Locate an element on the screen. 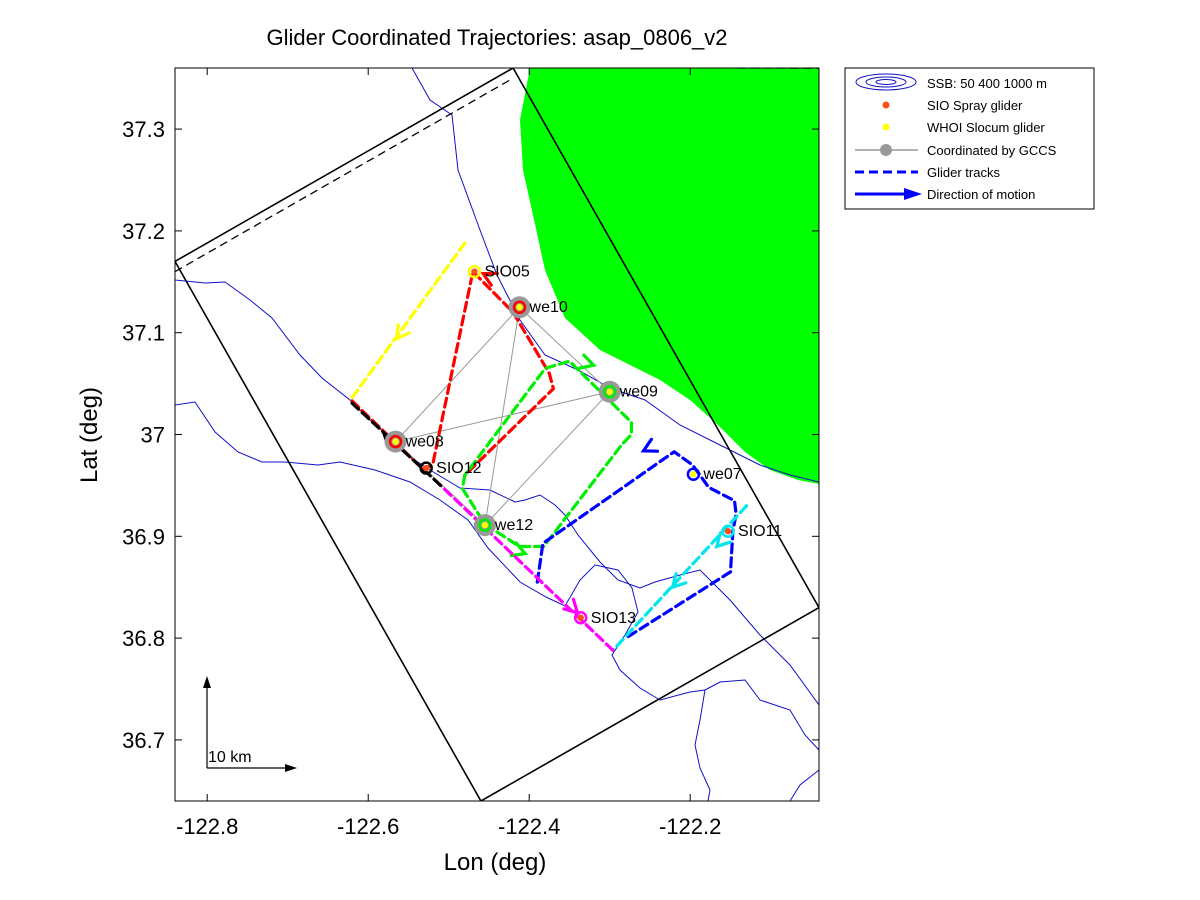 This screenshot has width=1200, height=900. glider-label: we12 is located at coordinates (513, 525).